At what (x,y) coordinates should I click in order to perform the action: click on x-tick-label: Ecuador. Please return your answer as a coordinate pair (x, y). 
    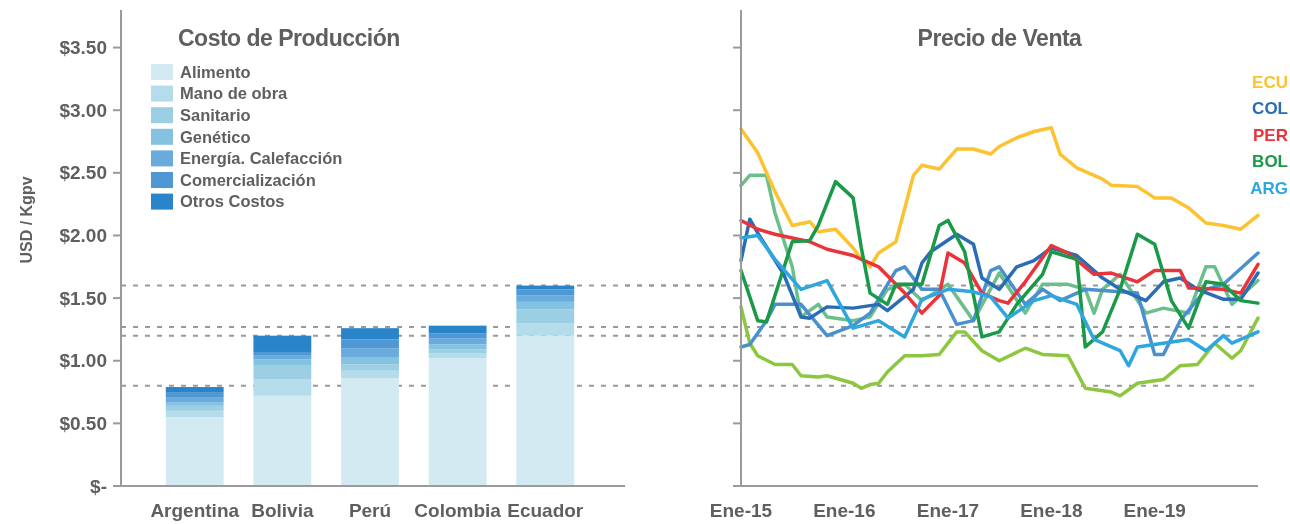
    Looking at the image, I should click on (545, 510).